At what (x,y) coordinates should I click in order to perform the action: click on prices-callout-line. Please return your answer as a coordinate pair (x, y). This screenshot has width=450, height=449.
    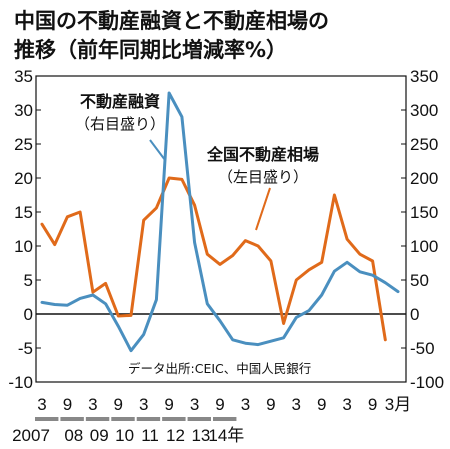
    Looking at the image, I should click on (263, 209).